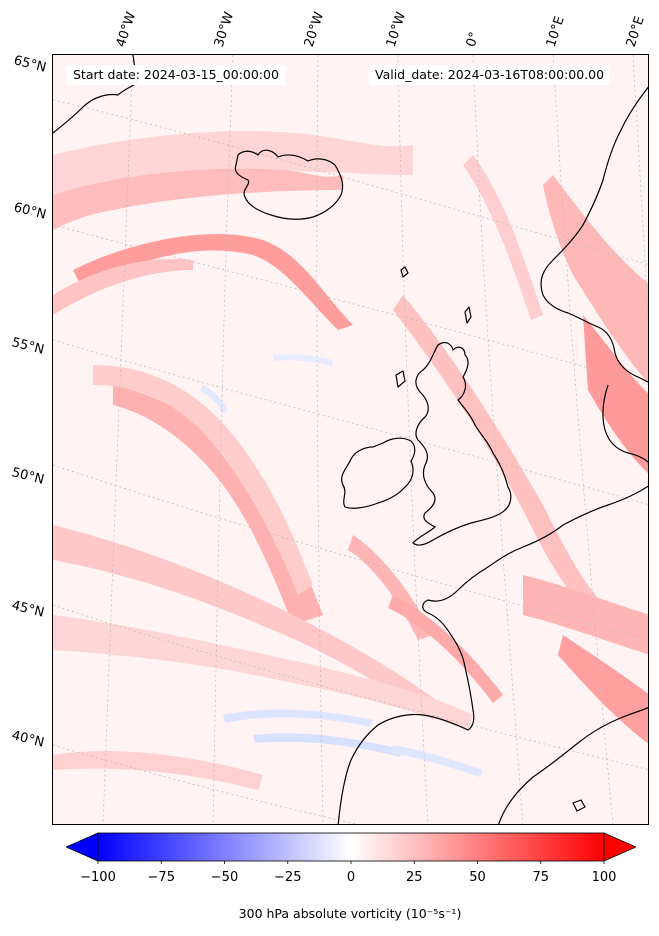 This screenshot has width=659, height=936. I want to click on colorbar-gradient, so click(351, 847).